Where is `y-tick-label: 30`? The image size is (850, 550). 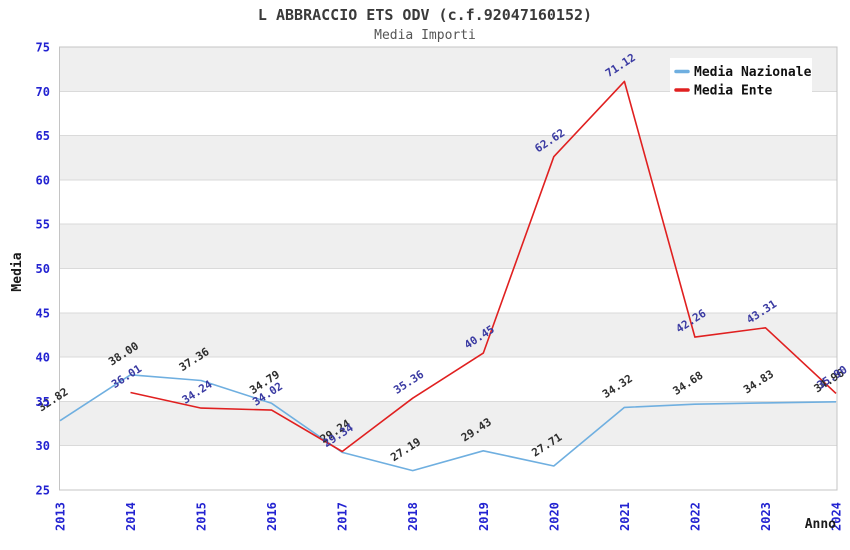 y-tick-label: 30 is located at coordinates (43, 446).